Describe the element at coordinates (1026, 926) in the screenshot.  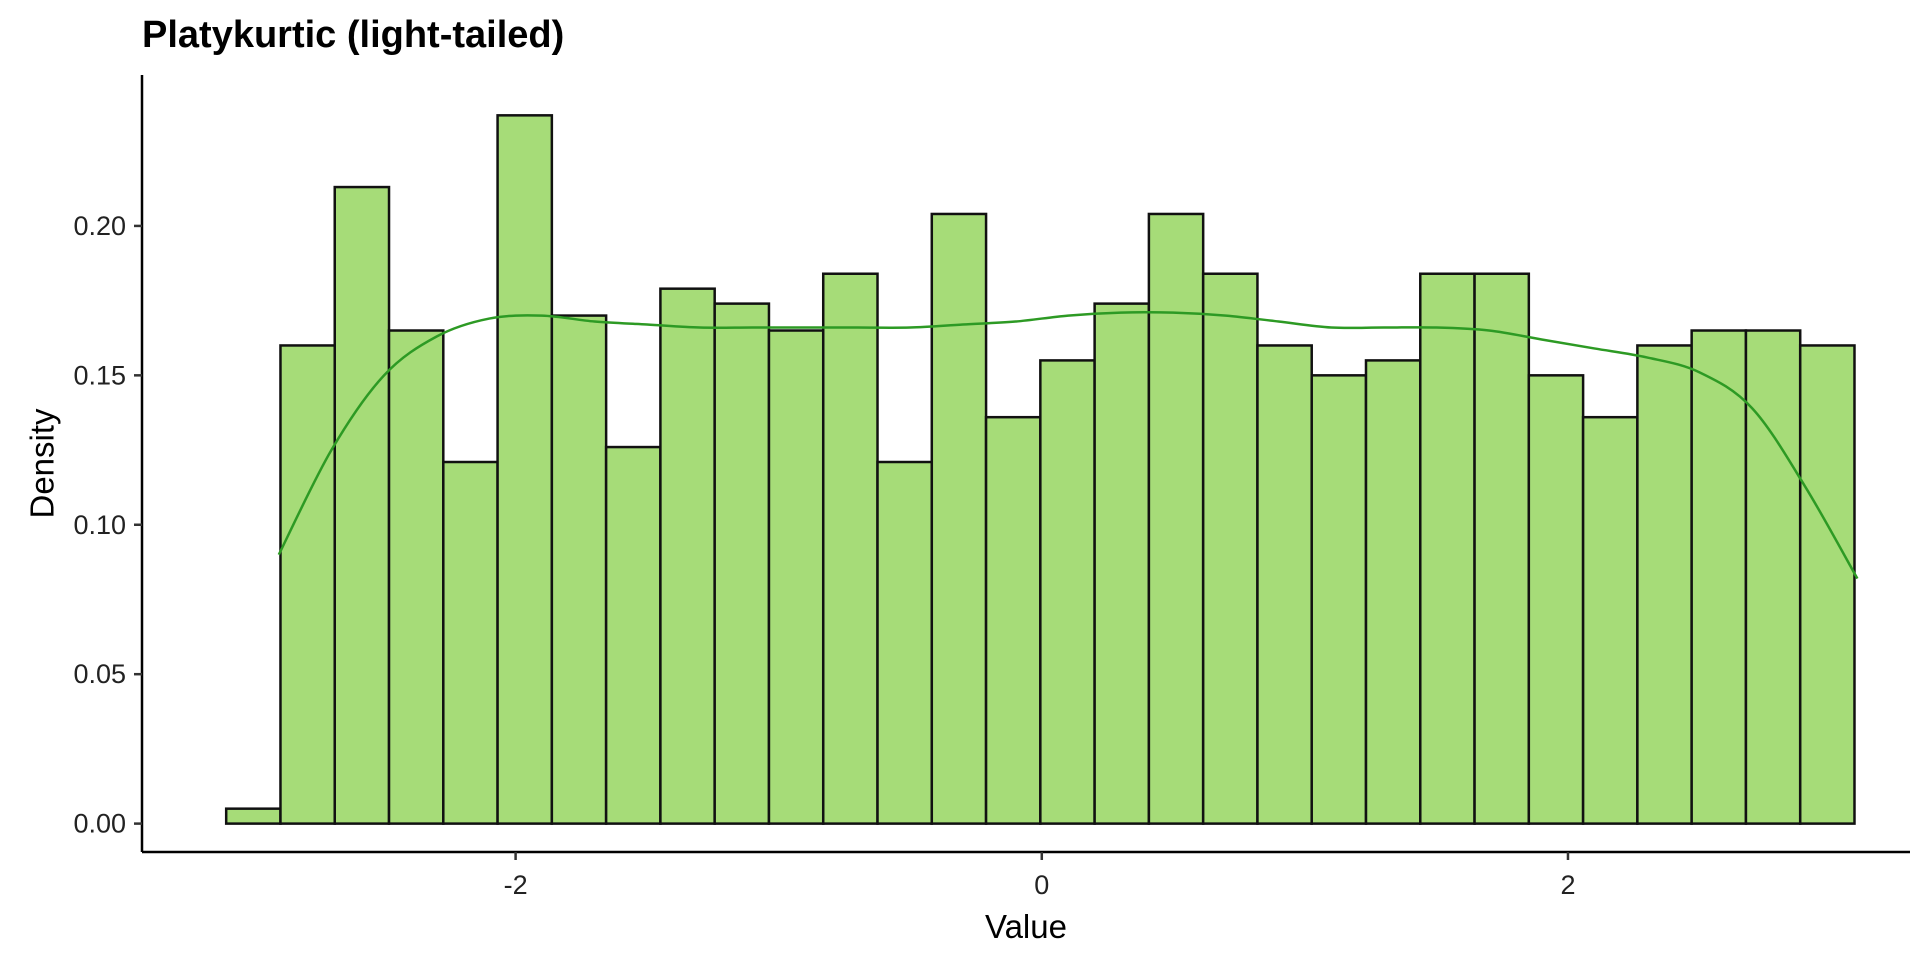
I see `x-axis-label: Value` at that location.